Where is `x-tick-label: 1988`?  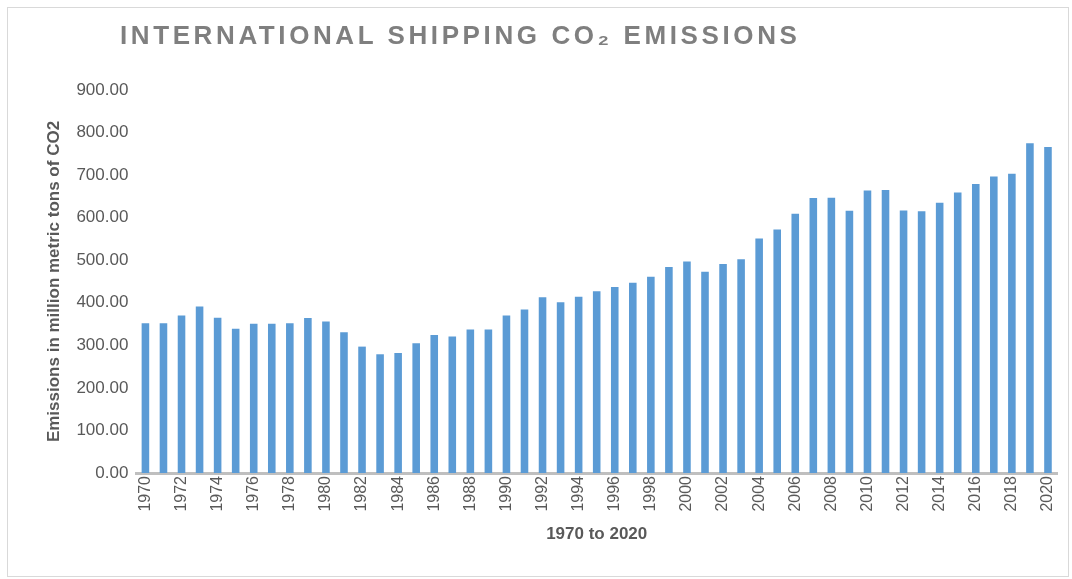 x-tick-label: 1988 is located at coordinates (469, 493).